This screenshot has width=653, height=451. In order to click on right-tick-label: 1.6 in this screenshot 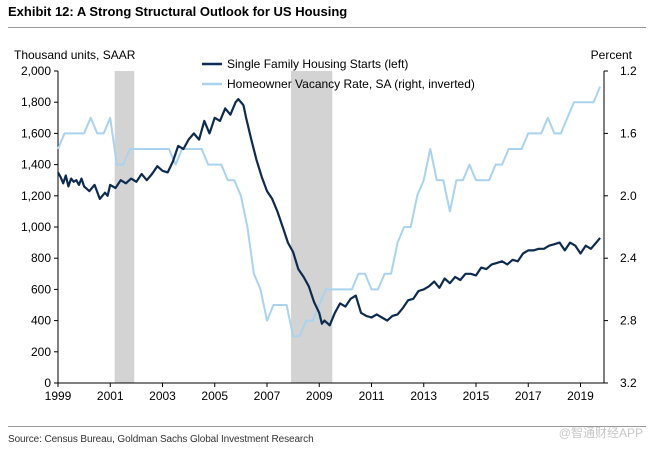, I will do `click(628, 133)`.